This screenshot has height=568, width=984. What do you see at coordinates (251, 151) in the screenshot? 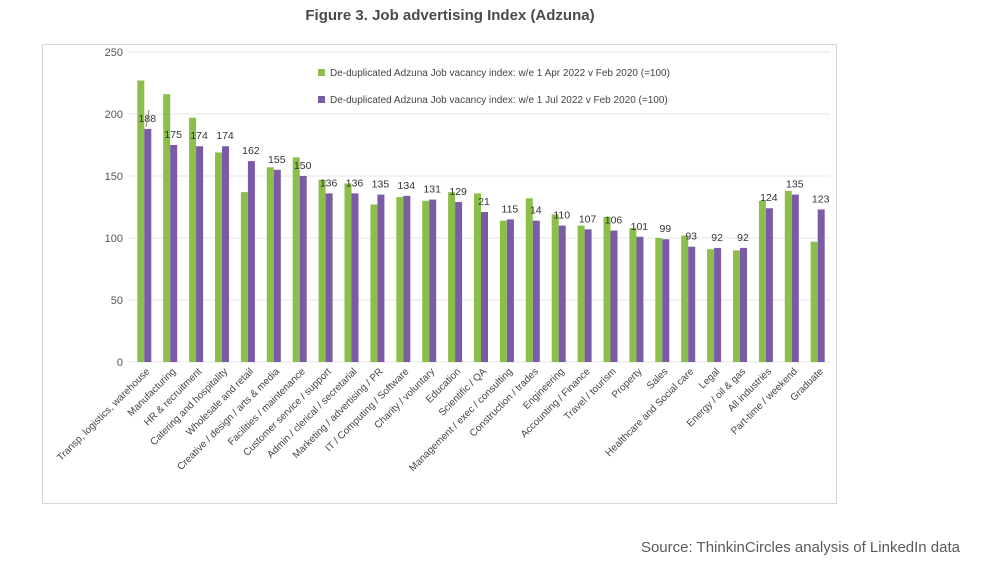
I see `data-label: 162` at bounding box center [251, 151].